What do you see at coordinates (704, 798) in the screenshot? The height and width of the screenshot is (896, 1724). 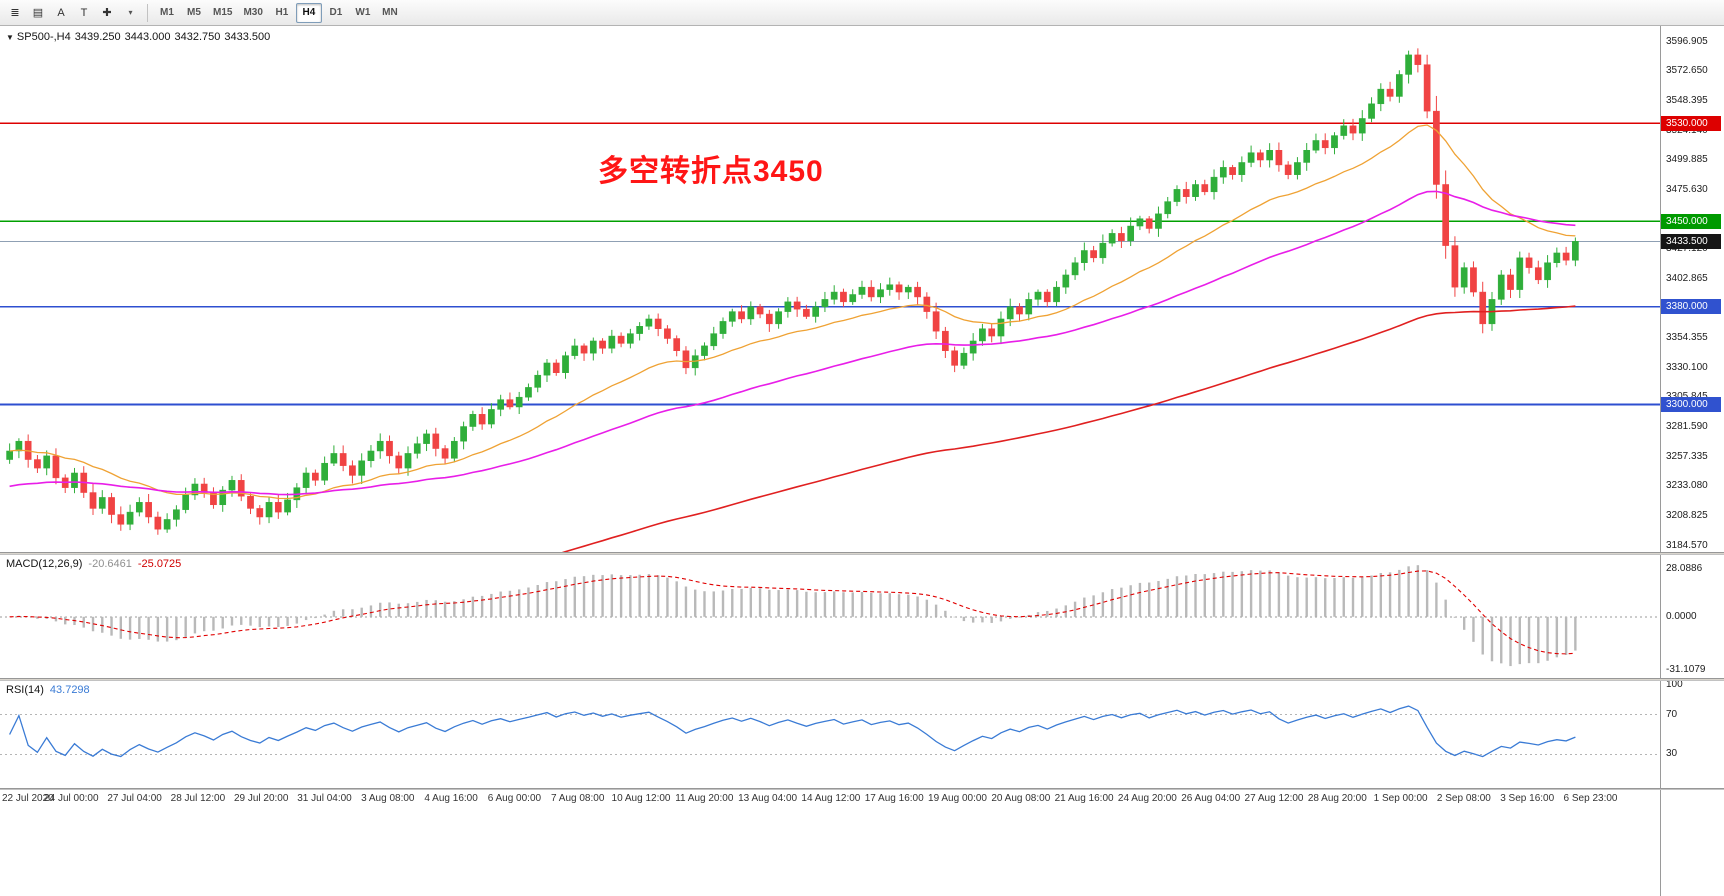 I see `time-label: 11 Aug 20:00` at bounding box center [704, 798].